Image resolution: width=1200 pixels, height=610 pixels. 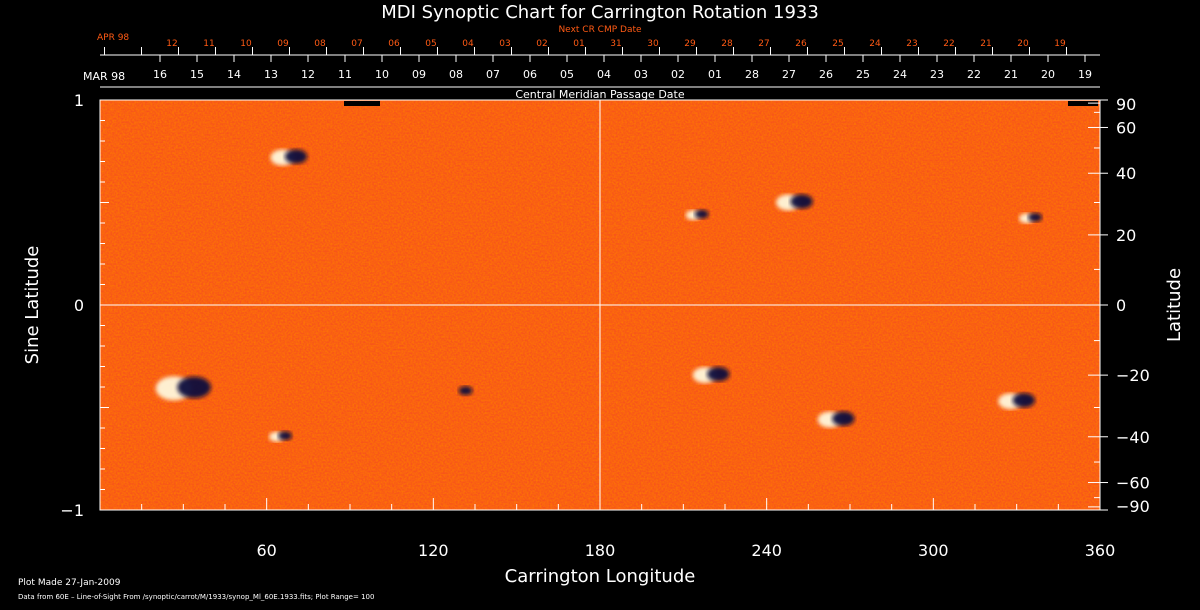 I want to click on cmp-date: 01, so click(x=715, y=74).